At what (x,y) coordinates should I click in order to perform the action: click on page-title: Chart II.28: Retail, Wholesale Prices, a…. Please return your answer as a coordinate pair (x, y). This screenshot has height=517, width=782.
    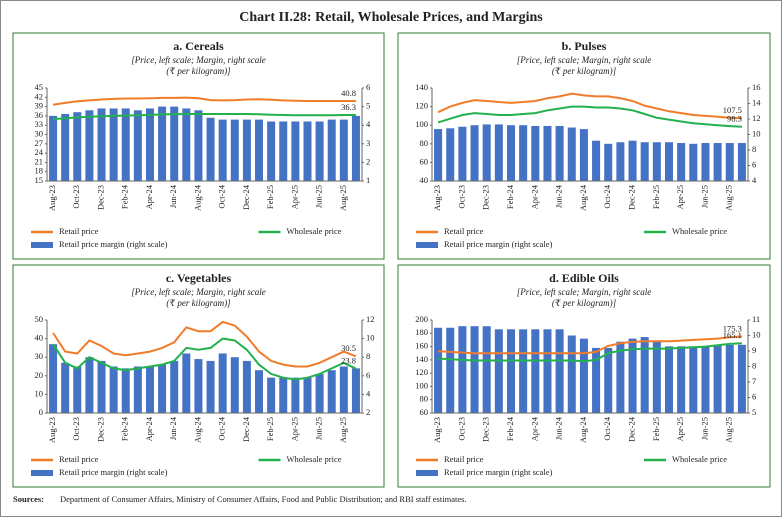
    Looking at the image, I should click on (391, 17).